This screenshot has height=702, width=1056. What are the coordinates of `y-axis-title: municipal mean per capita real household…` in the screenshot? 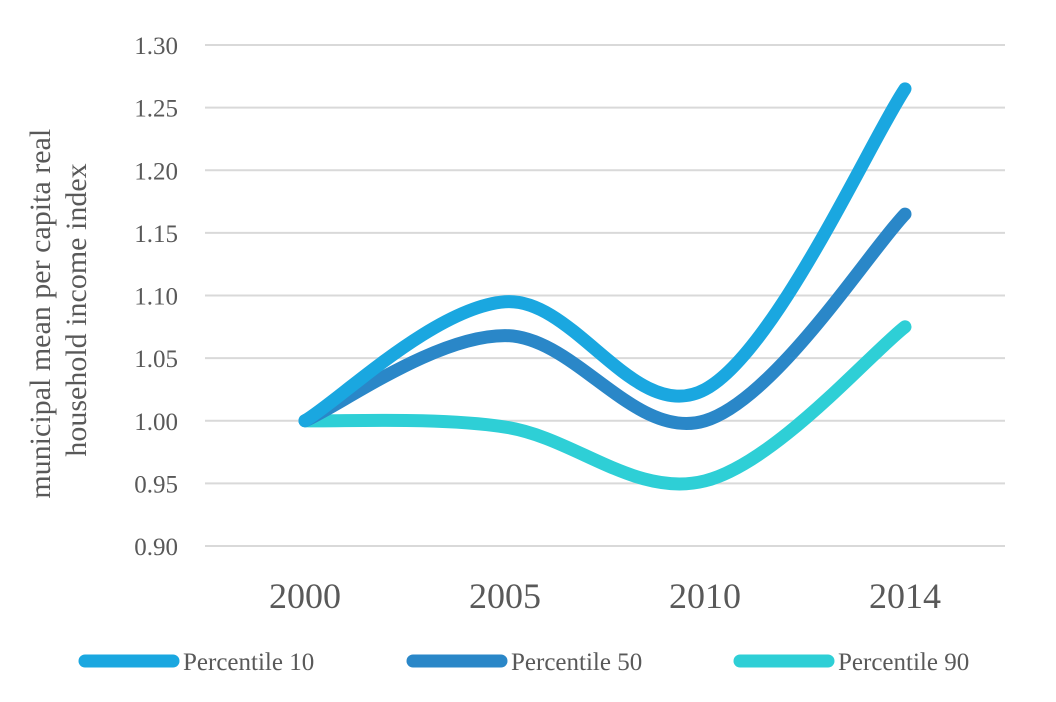 It's located at (58, 309).